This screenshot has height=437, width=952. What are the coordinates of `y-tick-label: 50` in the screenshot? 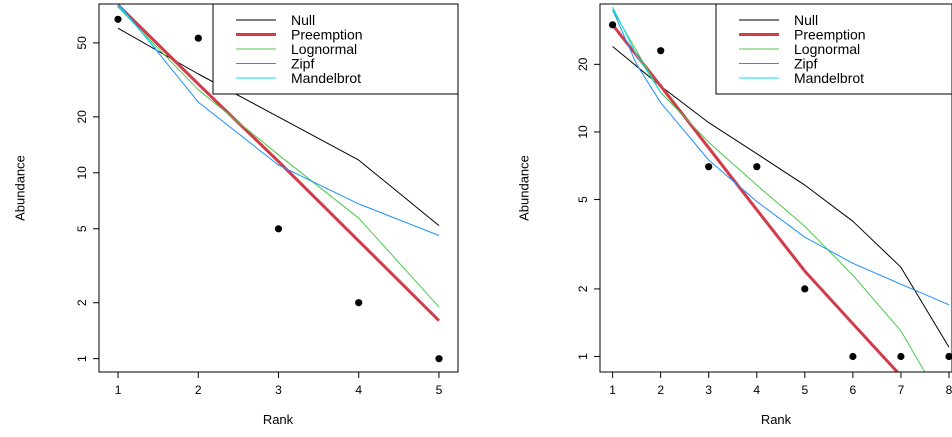 It's located at (82, 43).